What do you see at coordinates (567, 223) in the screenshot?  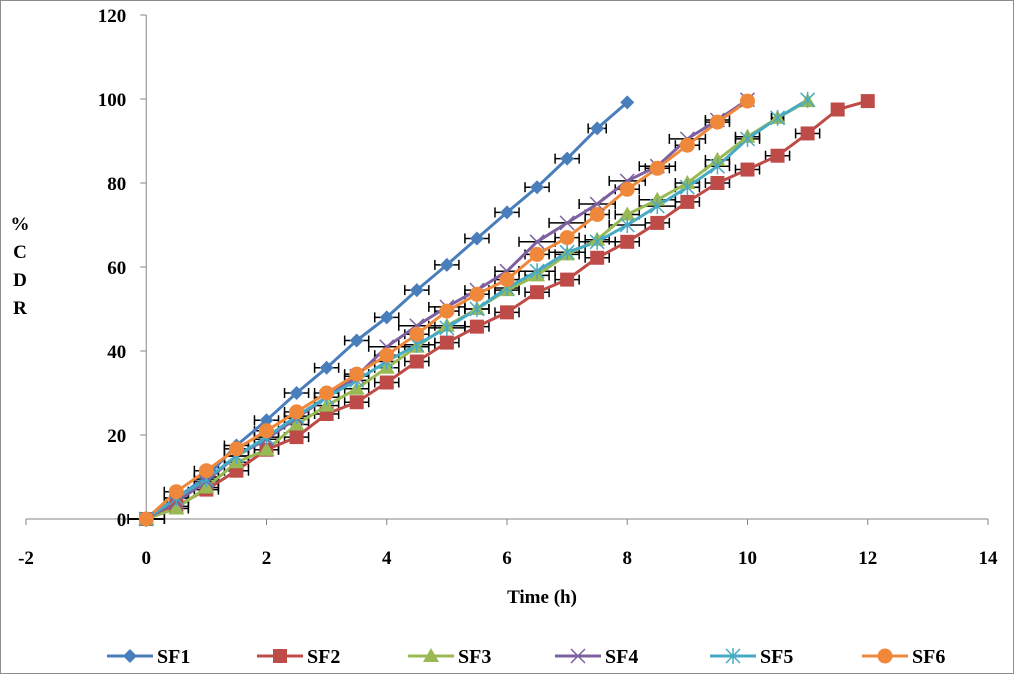 I see `sf4-point` at bounding box center [567, 223].